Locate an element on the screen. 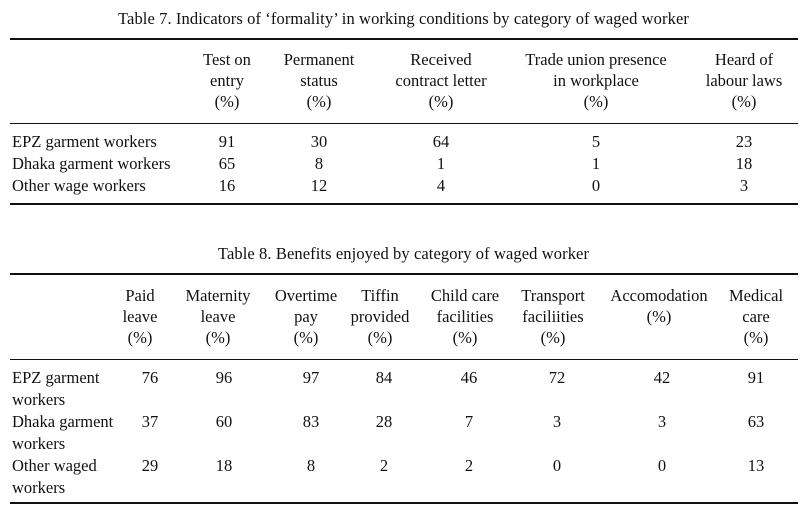 This screenshot has height=514, width=807. table8-header-paid-leave: Paid leave (%) is located at coordinates (140, 316).